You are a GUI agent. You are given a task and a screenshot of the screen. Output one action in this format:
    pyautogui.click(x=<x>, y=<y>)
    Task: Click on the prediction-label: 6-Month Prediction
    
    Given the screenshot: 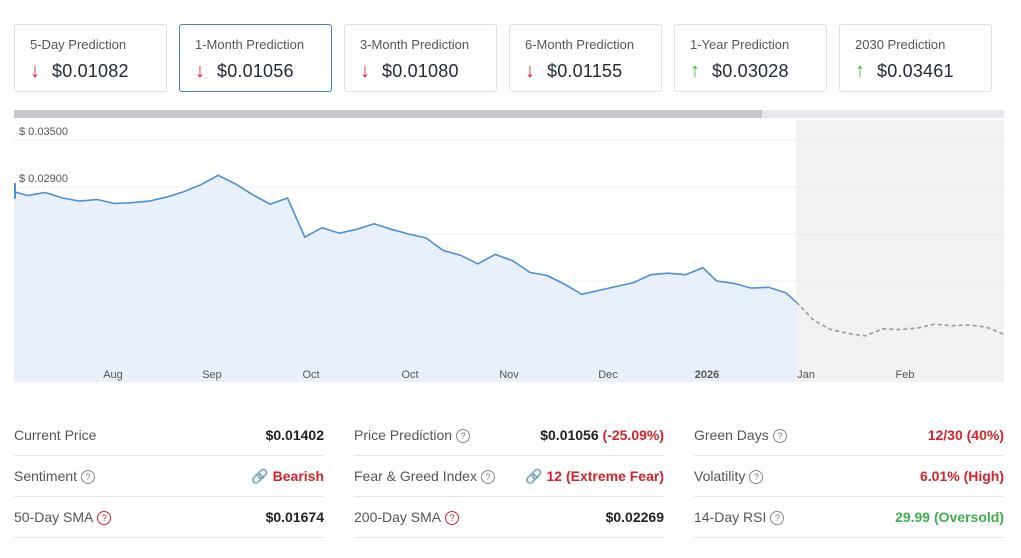 What is the action you would take?
    pyautogui.click(x=580, y=44)
    